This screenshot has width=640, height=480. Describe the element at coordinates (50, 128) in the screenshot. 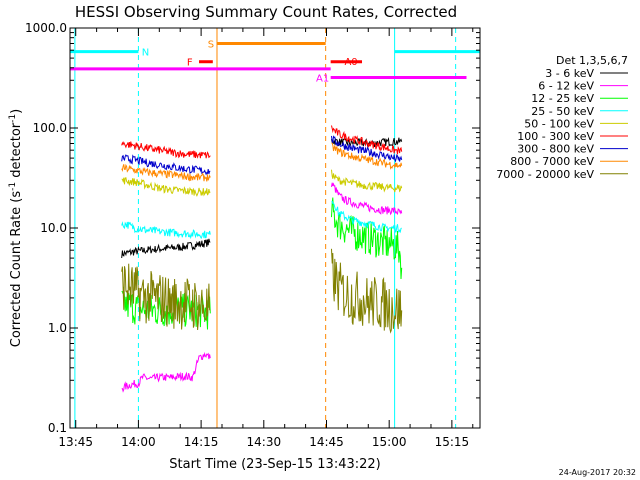

I see `y-tick-label-3: 100.0` at that location.